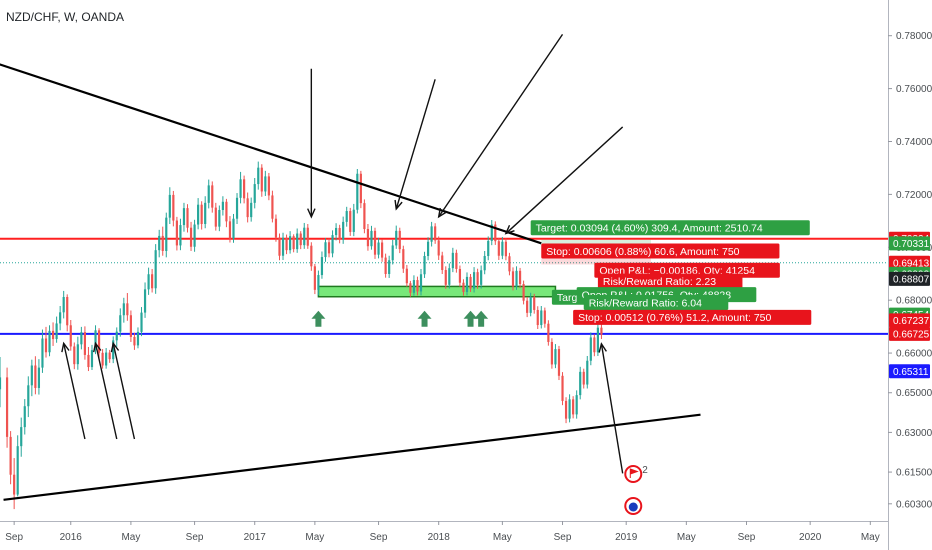 The image size is (932, 550). Describe the element at coordinates (692, 317) in the screenshot. I see `short-stop-box` at that location.